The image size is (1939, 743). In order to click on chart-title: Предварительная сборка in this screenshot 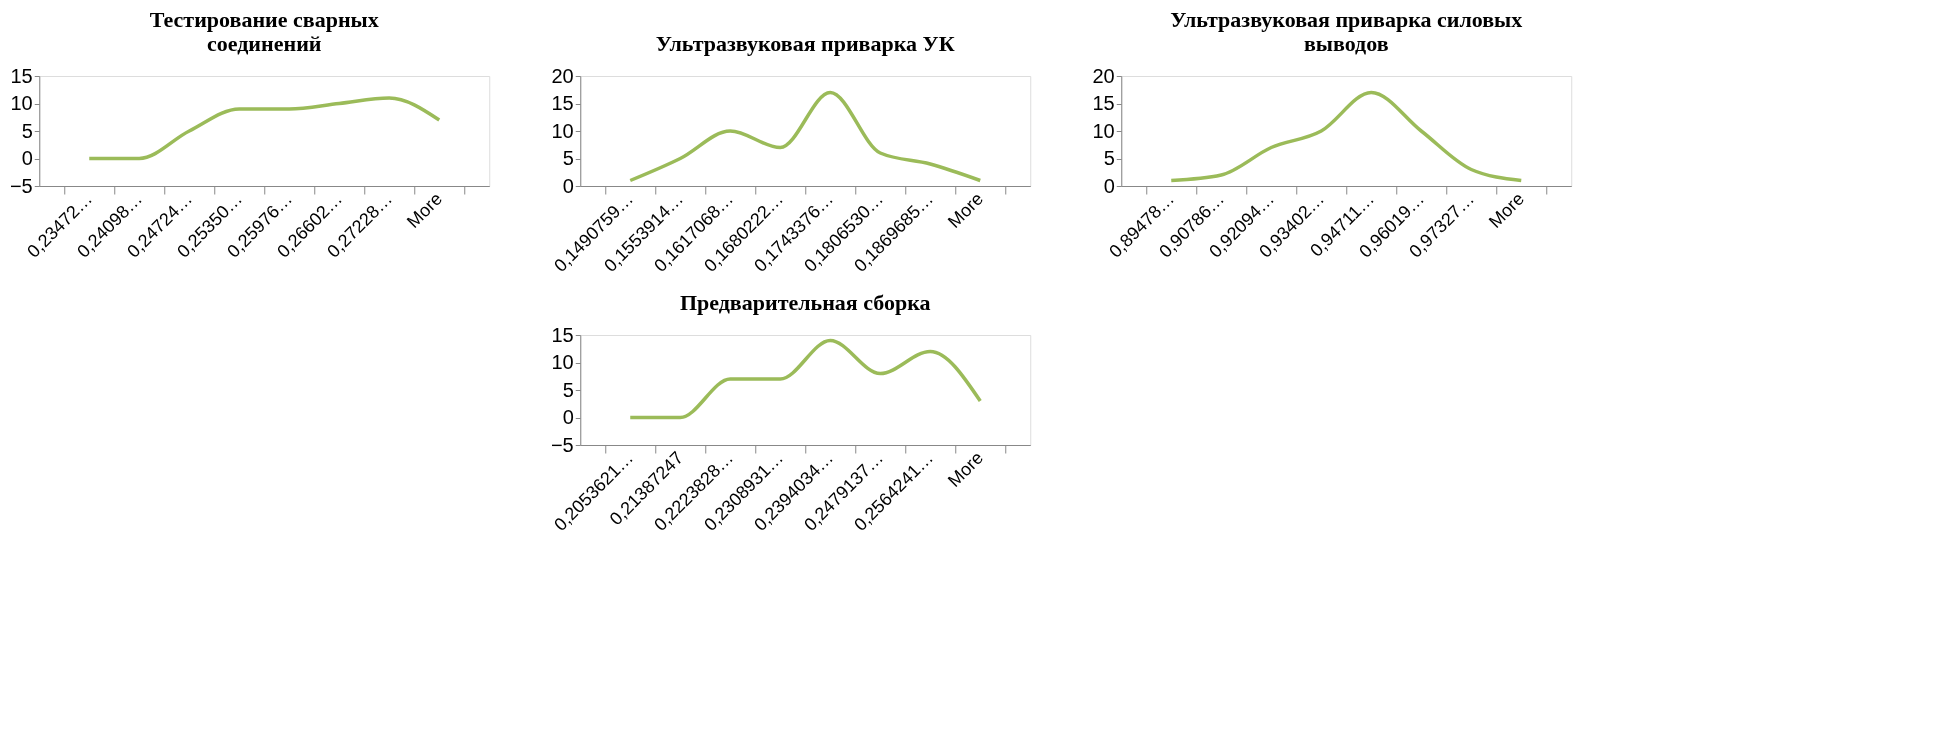, I will do `click(805, 302)`.